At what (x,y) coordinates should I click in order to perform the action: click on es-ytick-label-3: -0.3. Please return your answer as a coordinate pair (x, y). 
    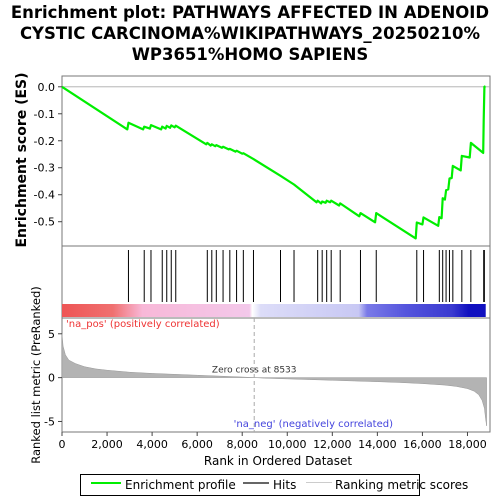
    Looking at the image, I should click on (44, 168).